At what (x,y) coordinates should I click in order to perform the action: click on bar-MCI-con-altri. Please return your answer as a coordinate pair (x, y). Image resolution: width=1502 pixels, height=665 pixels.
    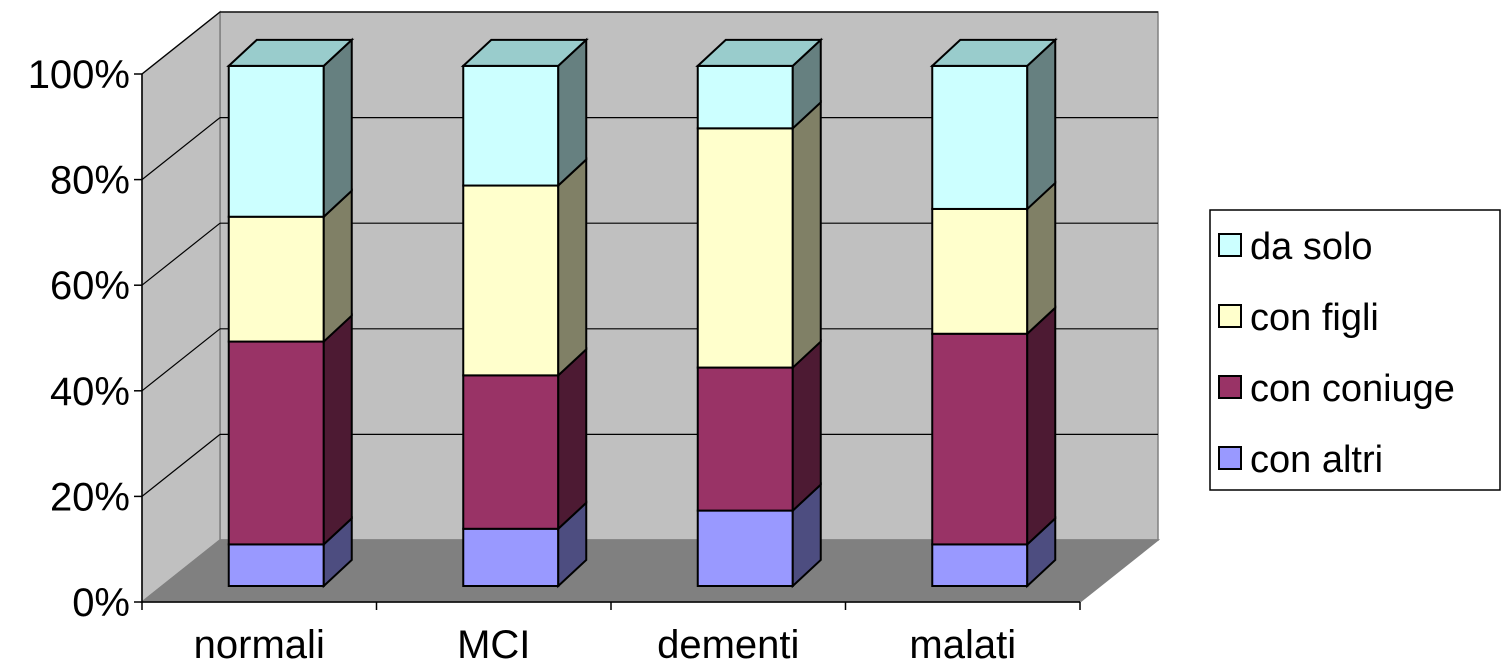
    Looking at the image, I should click on (511, 557).